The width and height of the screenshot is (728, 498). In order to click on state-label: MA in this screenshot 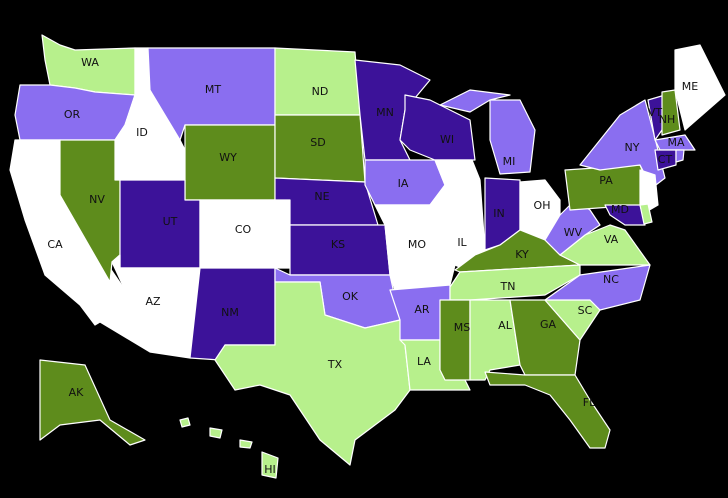, I will do `click(675, 142)`.